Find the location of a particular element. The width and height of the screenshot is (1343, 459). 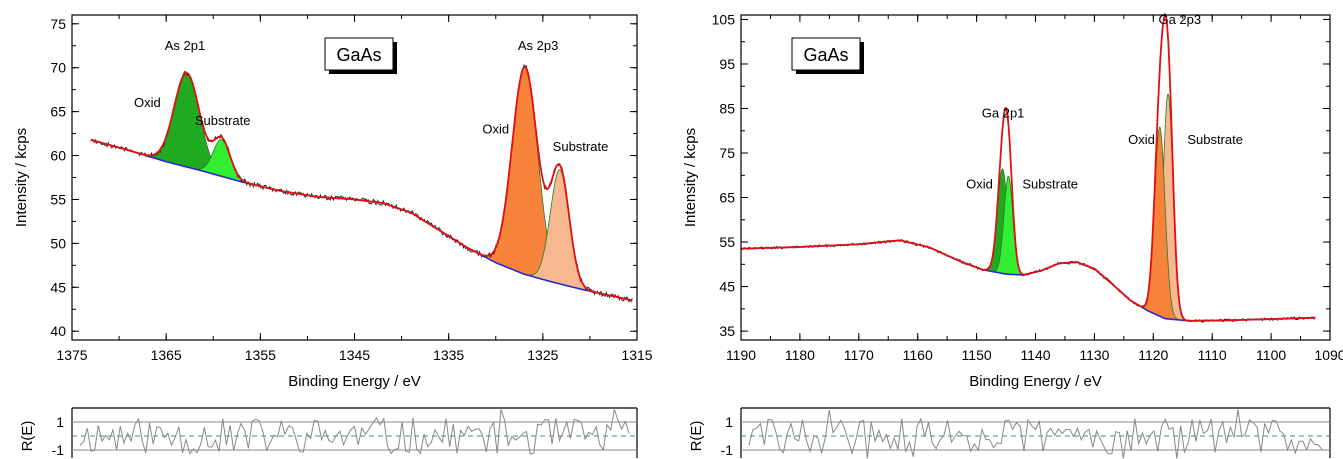

y-tick-label: 105 is located at coordinates (724, 19).